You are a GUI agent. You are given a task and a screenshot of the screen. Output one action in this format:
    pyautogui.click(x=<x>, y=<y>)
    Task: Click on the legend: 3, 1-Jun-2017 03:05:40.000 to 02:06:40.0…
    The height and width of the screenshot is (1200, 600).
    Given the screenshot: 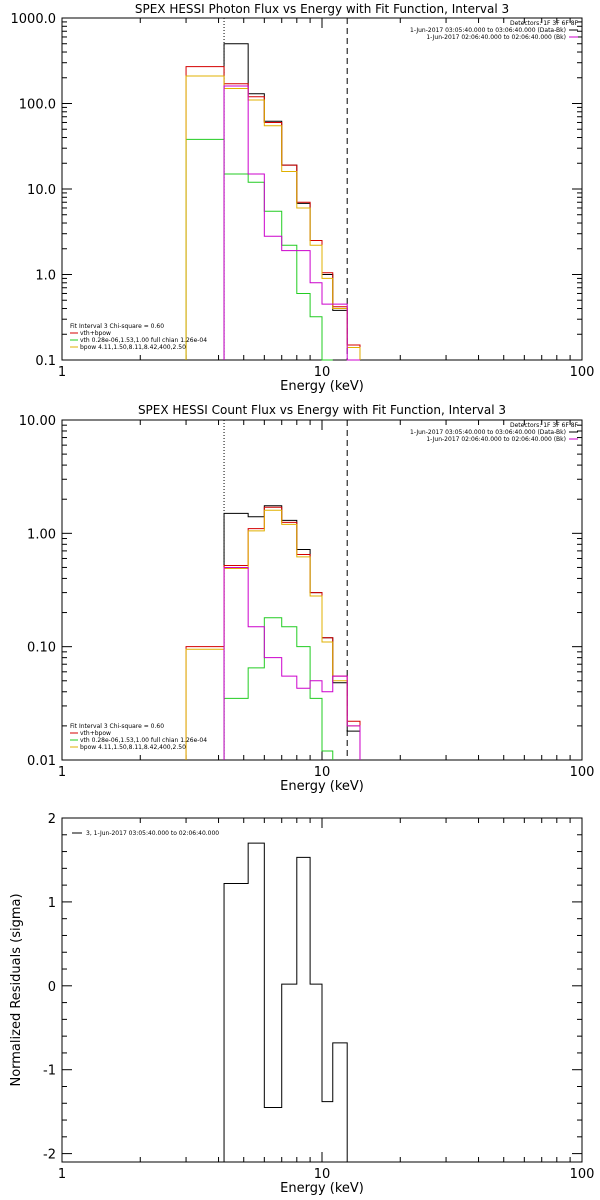 What is the action you would take?
    pyautogui.click(x=145, y=833)
    